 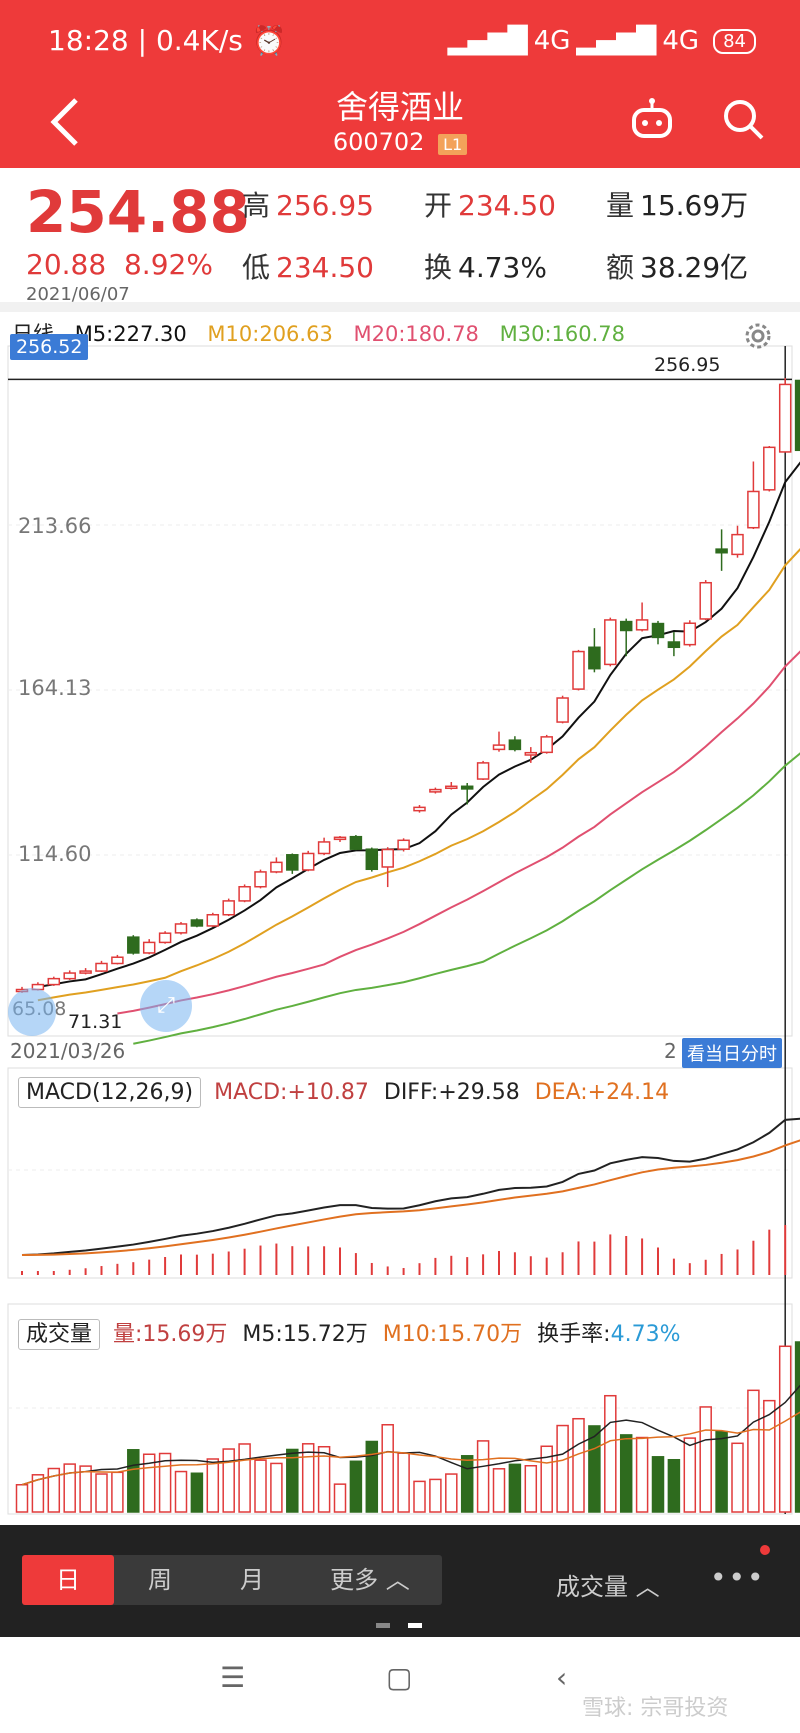 What do you see at coordinates (562, 334) in the screenshot?
I see `ma30-label: M30:160.78` at bounding box center [562, 334].